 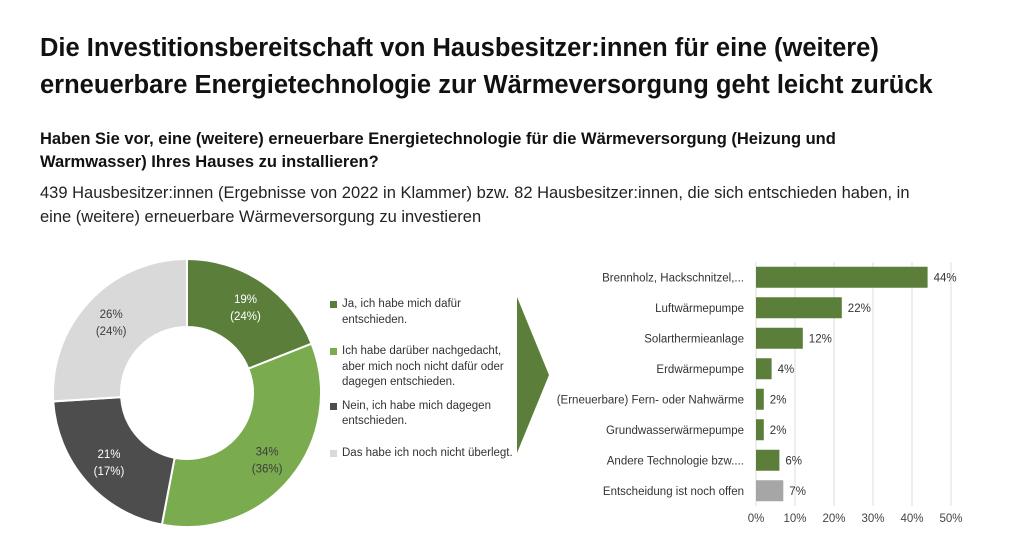 What do you see at coordinates (673, 492) in the screenshot?
I see `category-label: Entscheidung ist noch offen` at bounding box center [673, 492].